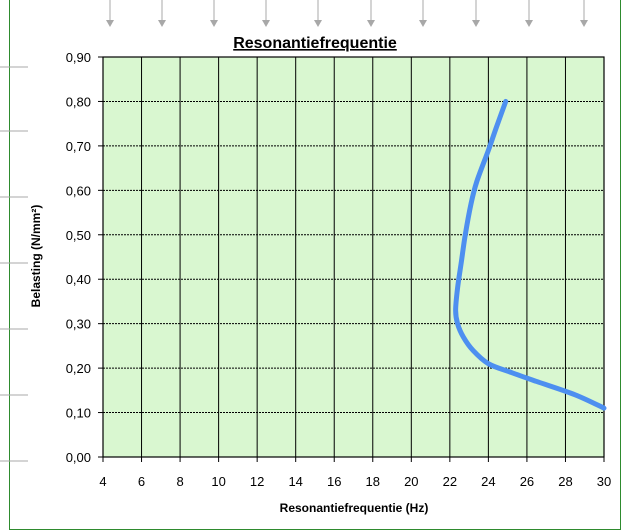  Describe the element at coordinates (78, 457) in the screenshot. I see `y-tick-label: 0,00` at that location.